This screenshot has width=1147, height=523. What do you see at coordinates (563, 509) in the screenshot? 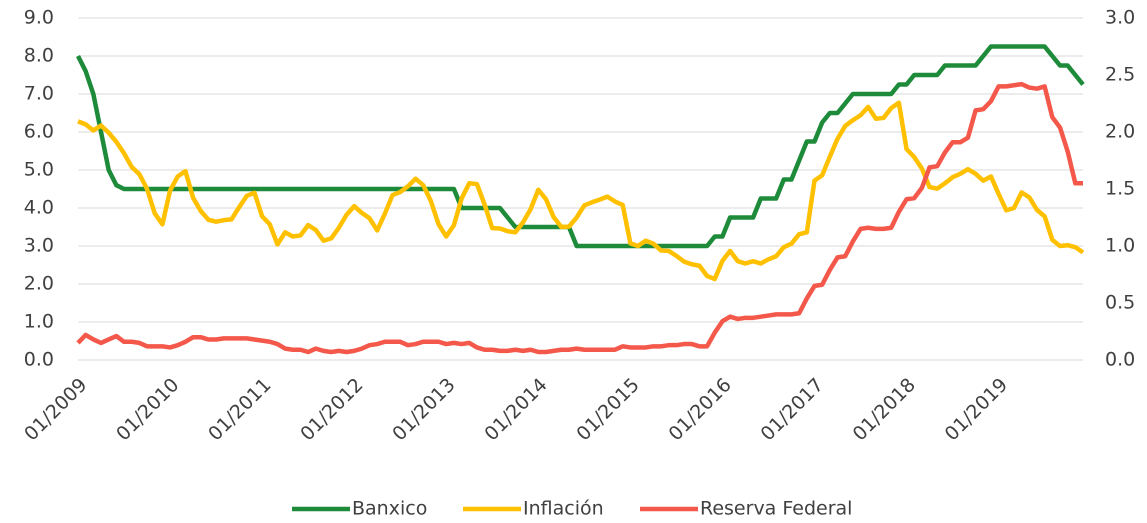
I see `legend-label: Inflación` at bounding box center [563, 509].